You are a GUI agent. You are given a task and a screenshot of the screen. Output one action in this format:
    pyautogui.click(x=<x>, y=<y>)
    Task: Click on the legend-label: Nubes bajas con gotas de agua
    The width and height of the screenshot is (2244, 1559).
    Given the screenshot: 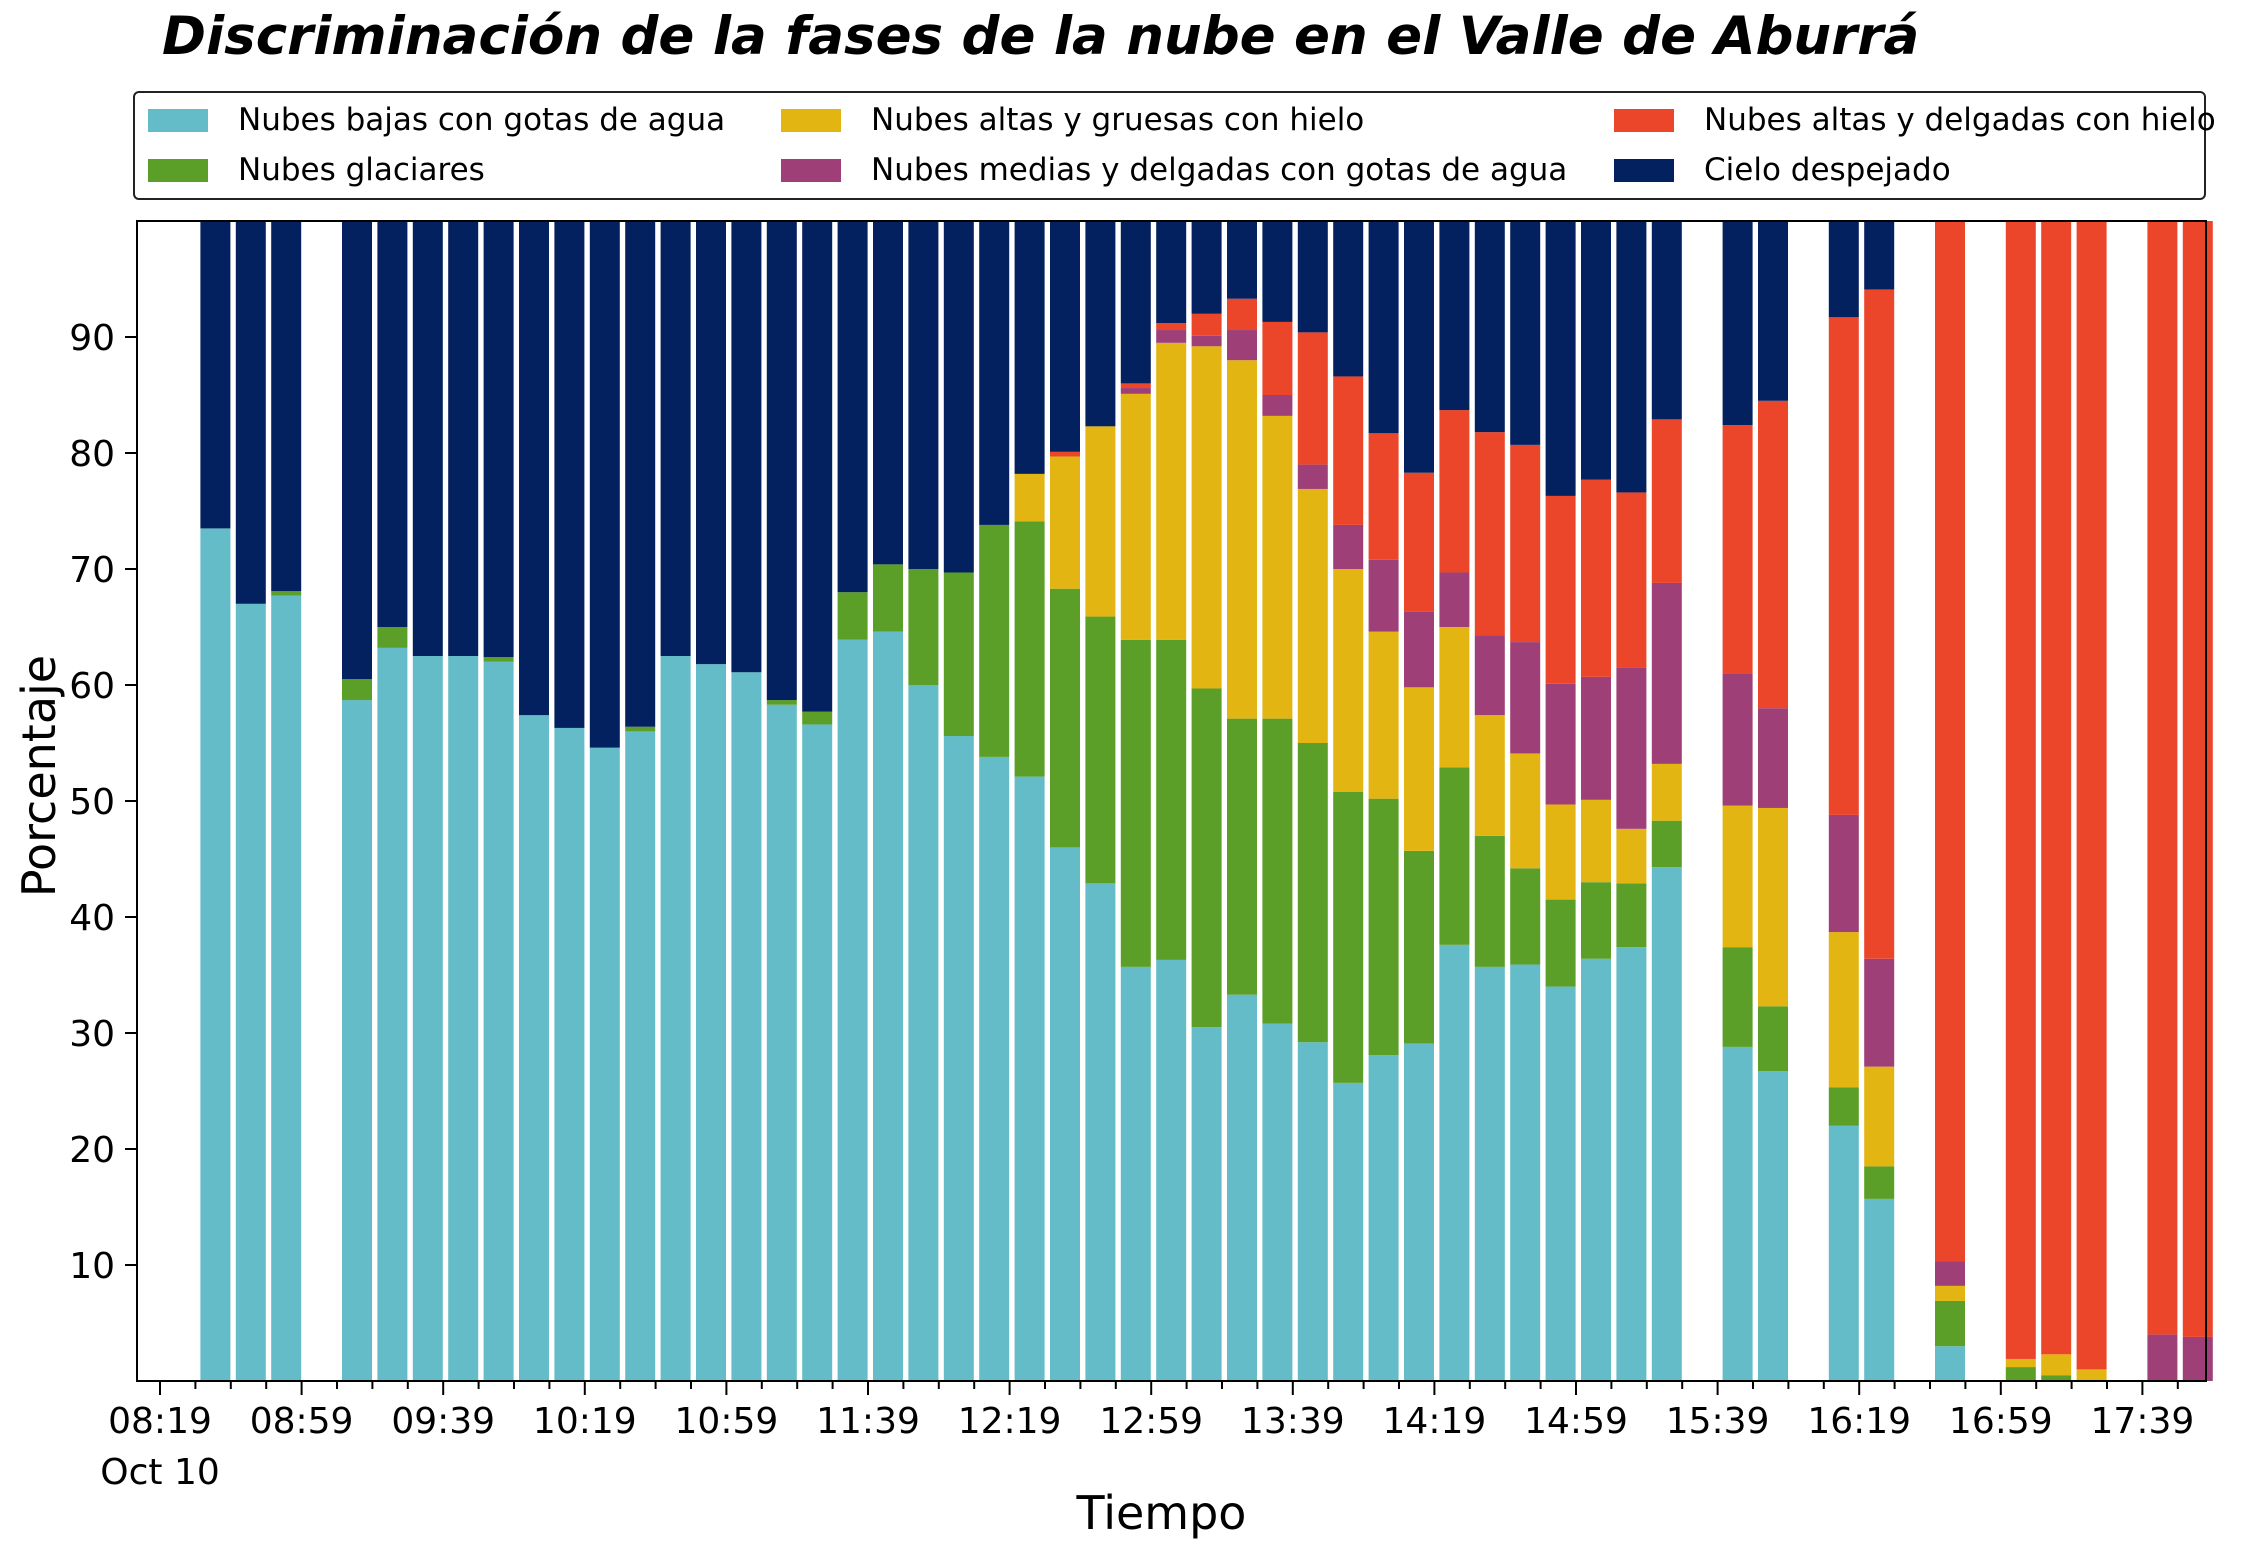 What is the action you would take?
    pyautogui.click(x=482, y=120)
    